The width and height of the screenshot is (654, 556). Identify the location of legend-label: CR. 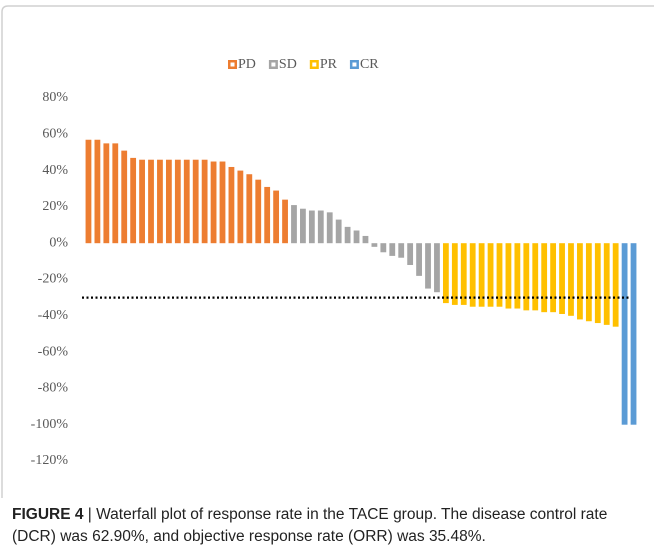
(369, 64).